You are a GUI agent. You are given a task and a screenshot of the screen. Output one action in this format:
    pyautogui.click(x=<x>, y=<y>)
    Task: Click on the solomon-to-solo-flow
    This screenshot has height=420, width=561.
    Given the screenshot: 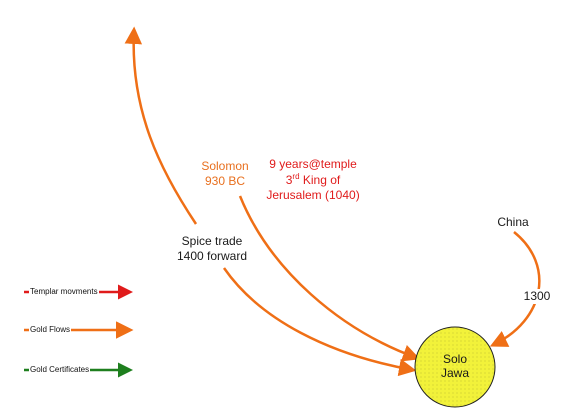 What is the action you would take?
    pyautogui.click(x=329, y=278)
    